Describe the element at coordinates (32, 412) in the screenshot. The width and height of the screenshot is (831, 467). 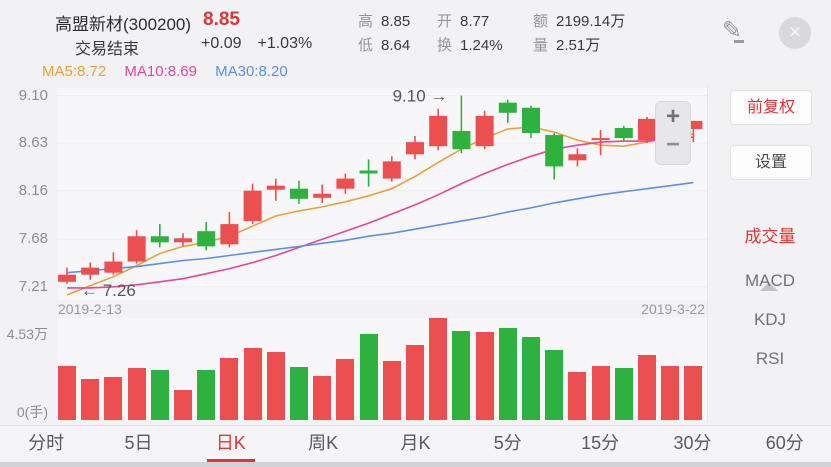
I see `volume-axis-min: 0(手)` at that location.